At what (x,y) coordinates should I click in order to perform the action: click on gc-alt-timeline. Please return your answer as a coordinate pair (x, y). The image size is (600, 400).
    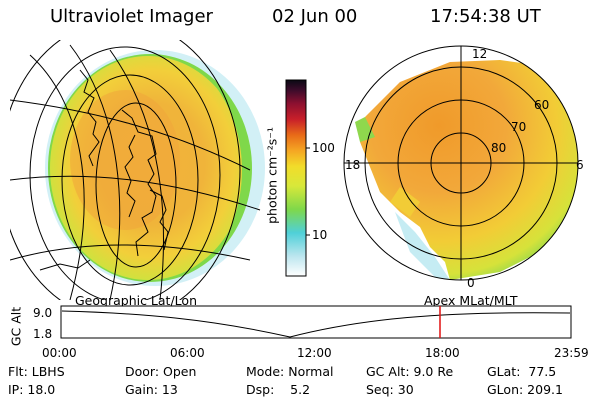
    Looking at the image, I should click on (316, 322).